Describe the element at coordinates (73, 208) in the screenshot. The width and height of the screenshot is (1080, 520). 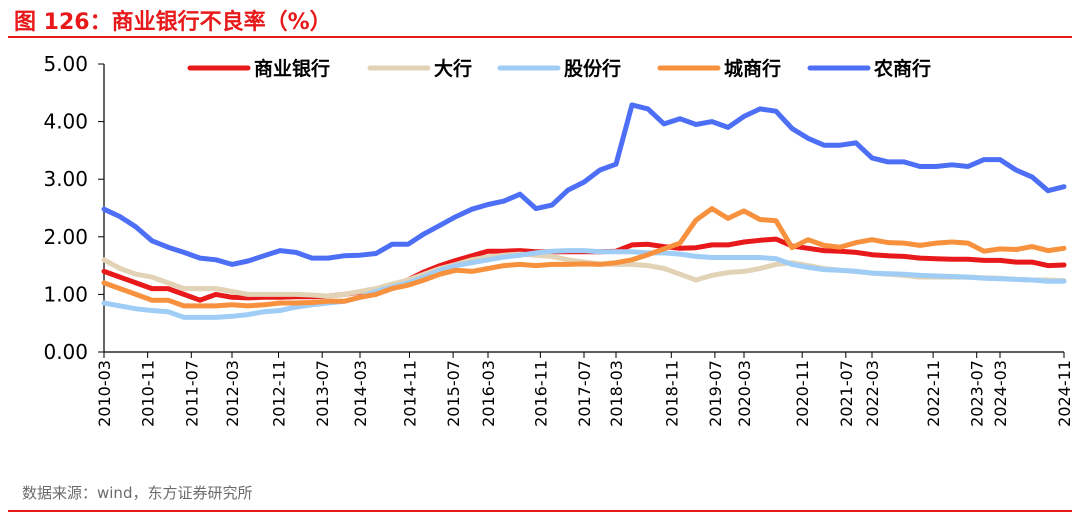
I see `y-axis-ticks: 0.00 1.00 2.00 3.00 4.00 5.00` at that location.